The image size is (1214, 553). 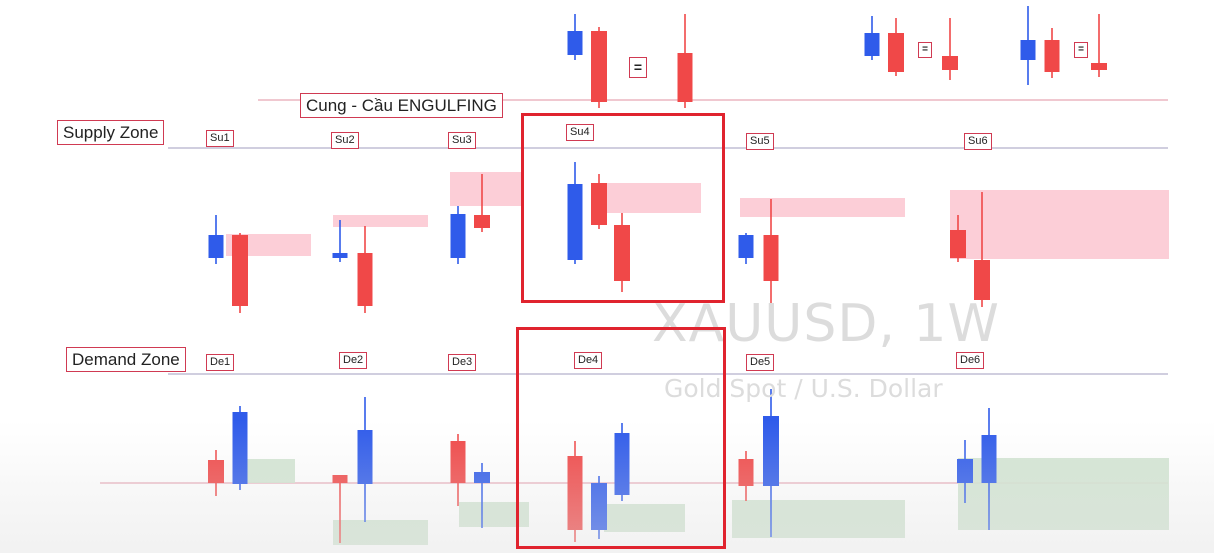 What do you see at coordinates (220, 138) in the screenshot?
I see `marker-su1: Su1` at bounding box center [220, 138].